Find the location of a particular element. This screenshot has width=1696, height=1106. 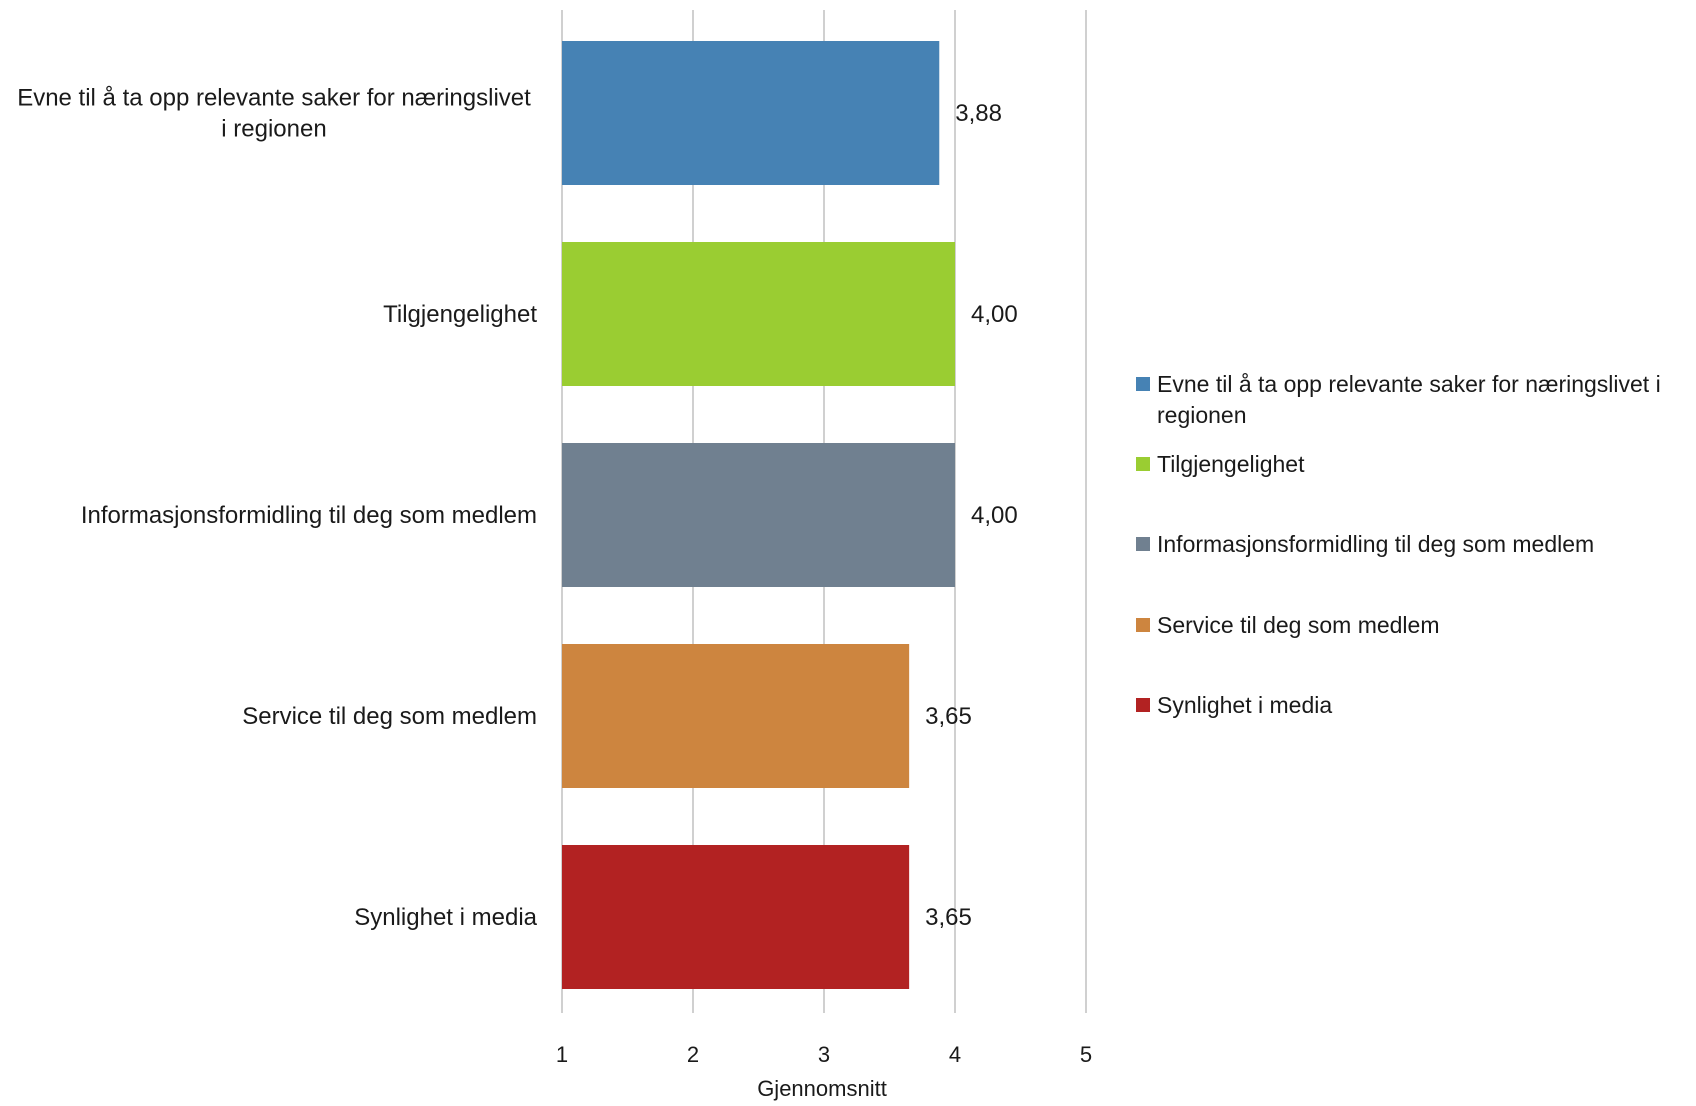

legend-item-5: Synlighet i media is located at coordinates (1234, 705).